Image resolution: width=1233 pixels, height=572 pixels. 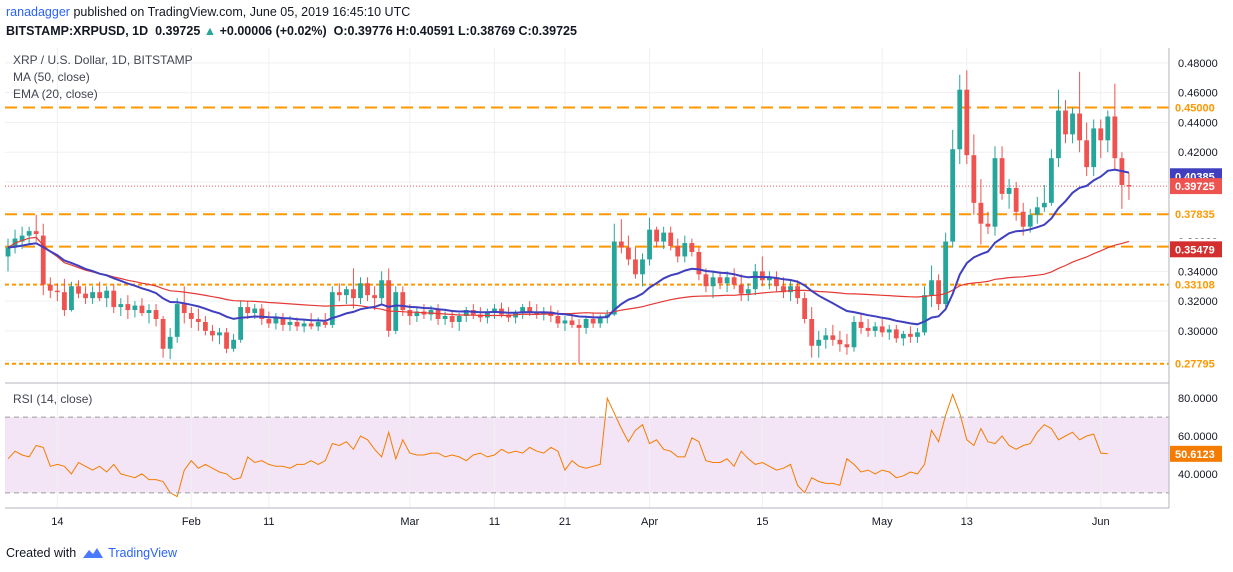 What do you see at coordinates (178, 31) in the screenshot?
I see `last-price: 0.39725` at bounding box center [178, 31].